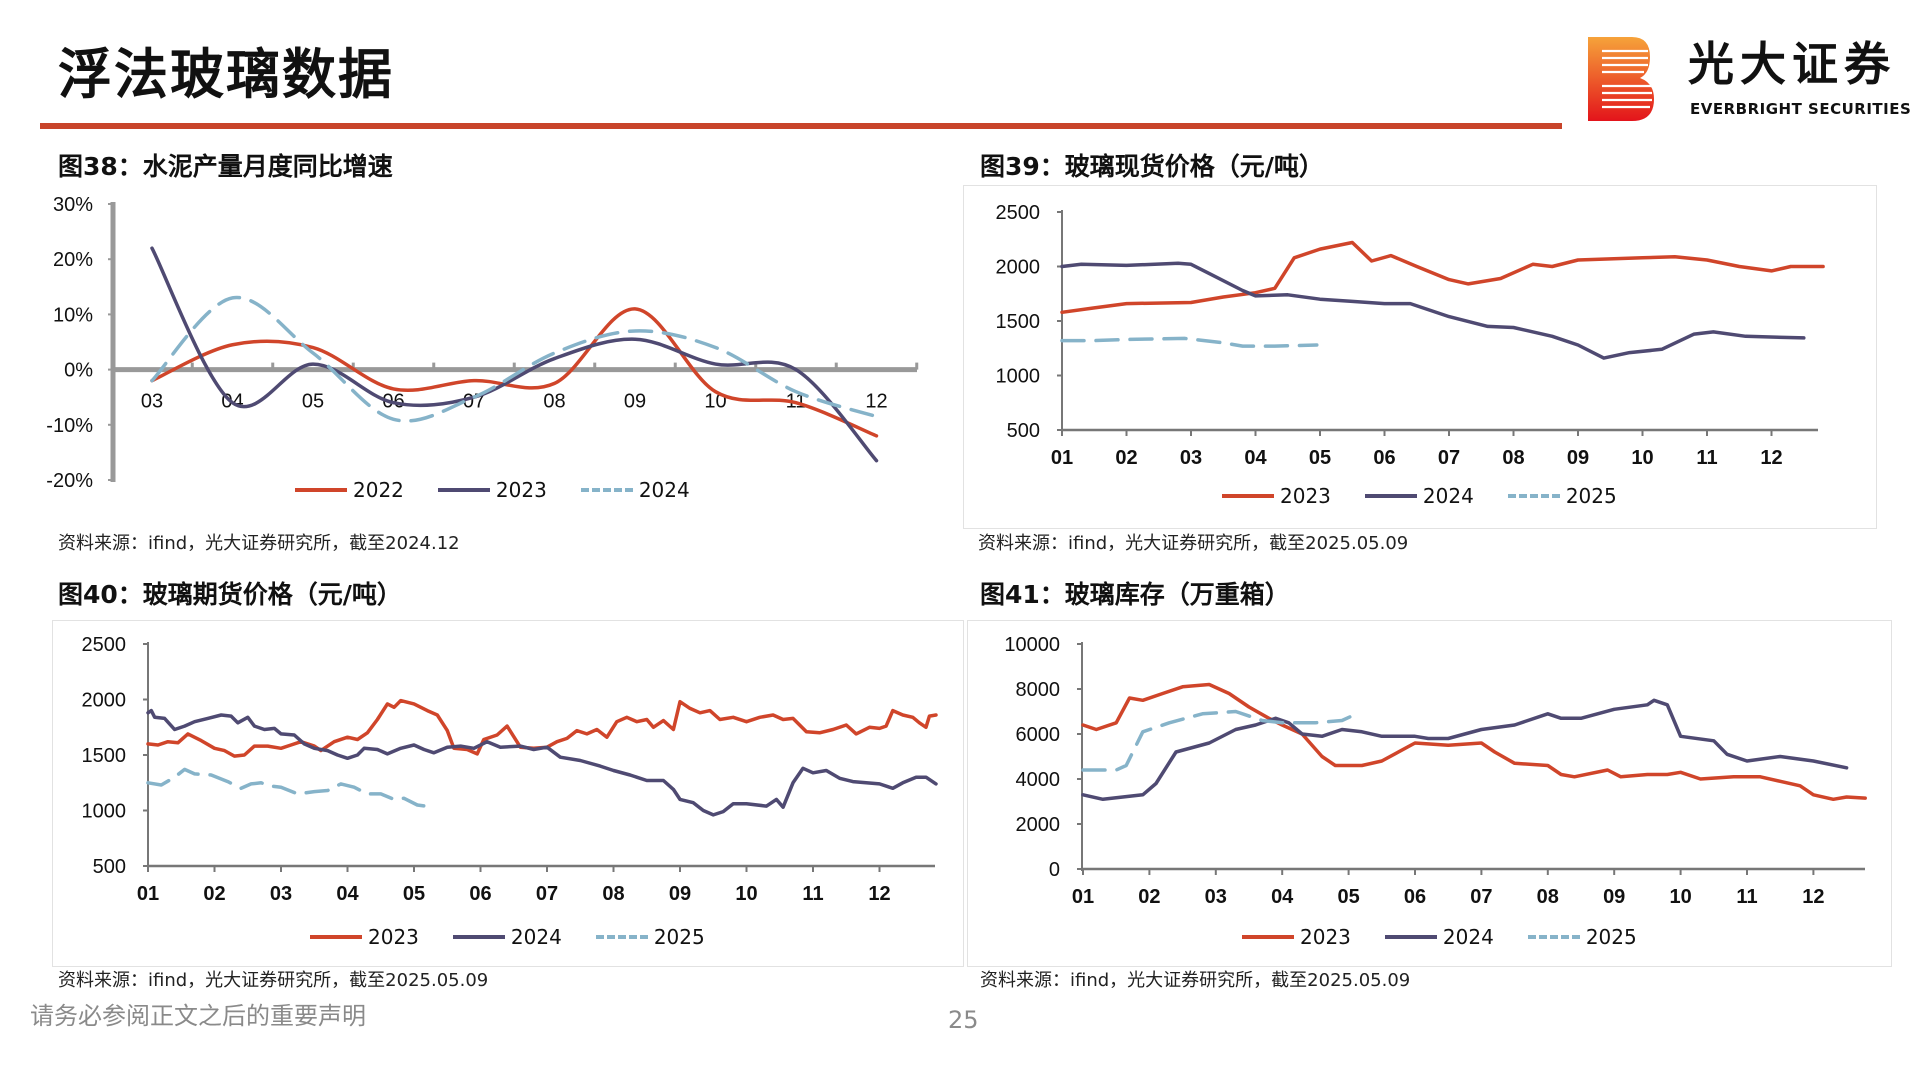  What do you see at coordinates (281, 894) in the screenshot?
I see `x-tick-label: 03` at bounding box center [281, 894].